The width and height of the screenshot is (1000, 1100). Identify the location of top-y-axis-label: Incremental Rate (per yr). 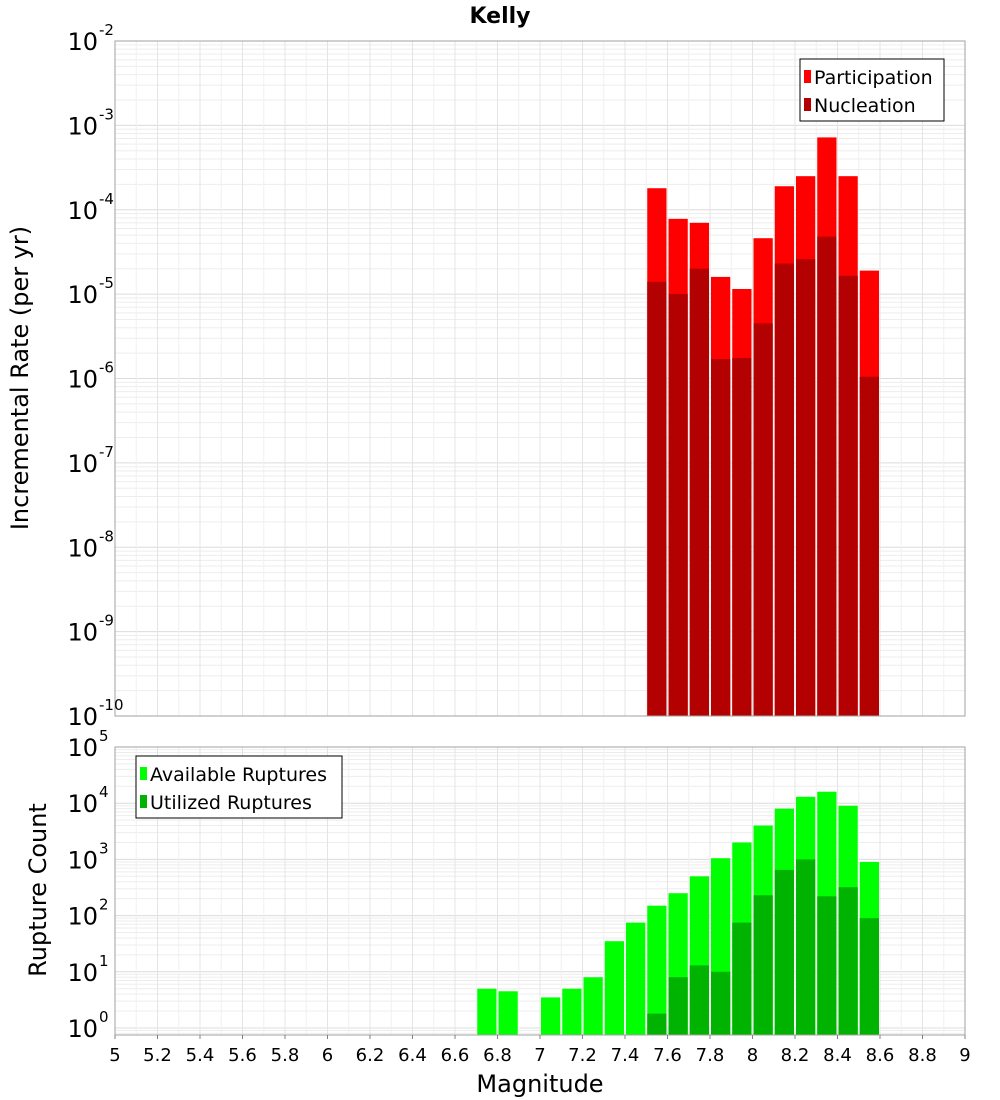
(20, 378).